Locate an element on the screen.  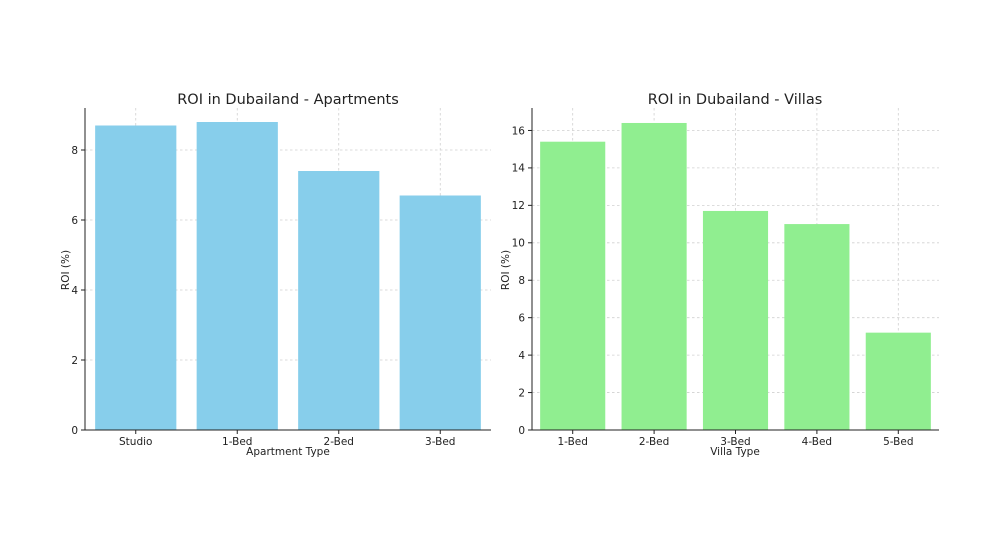
x-axis-label: Villa Type is located at coordinates (735, 452).